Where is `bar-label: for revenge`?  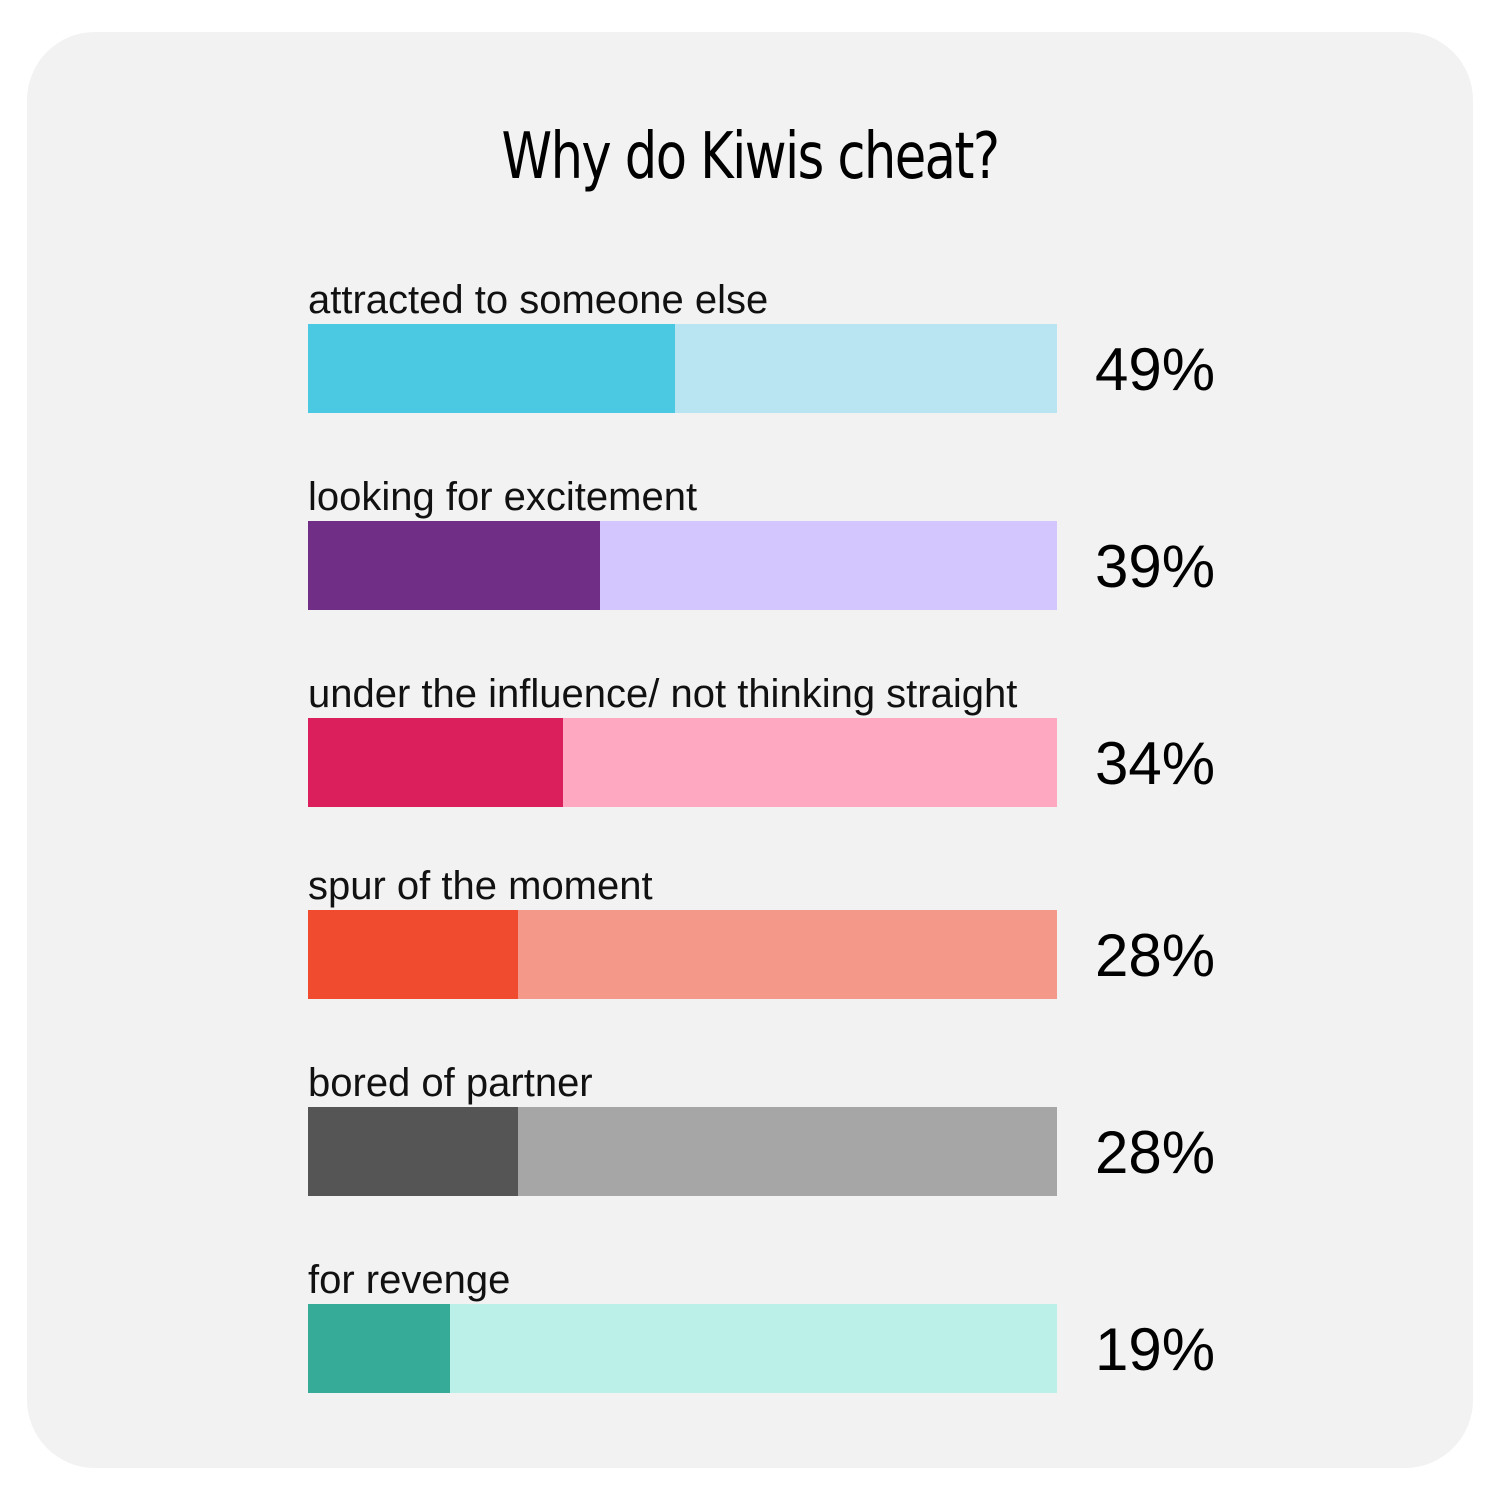 bar-label: for revenge is located at coordinates (409, 1280).